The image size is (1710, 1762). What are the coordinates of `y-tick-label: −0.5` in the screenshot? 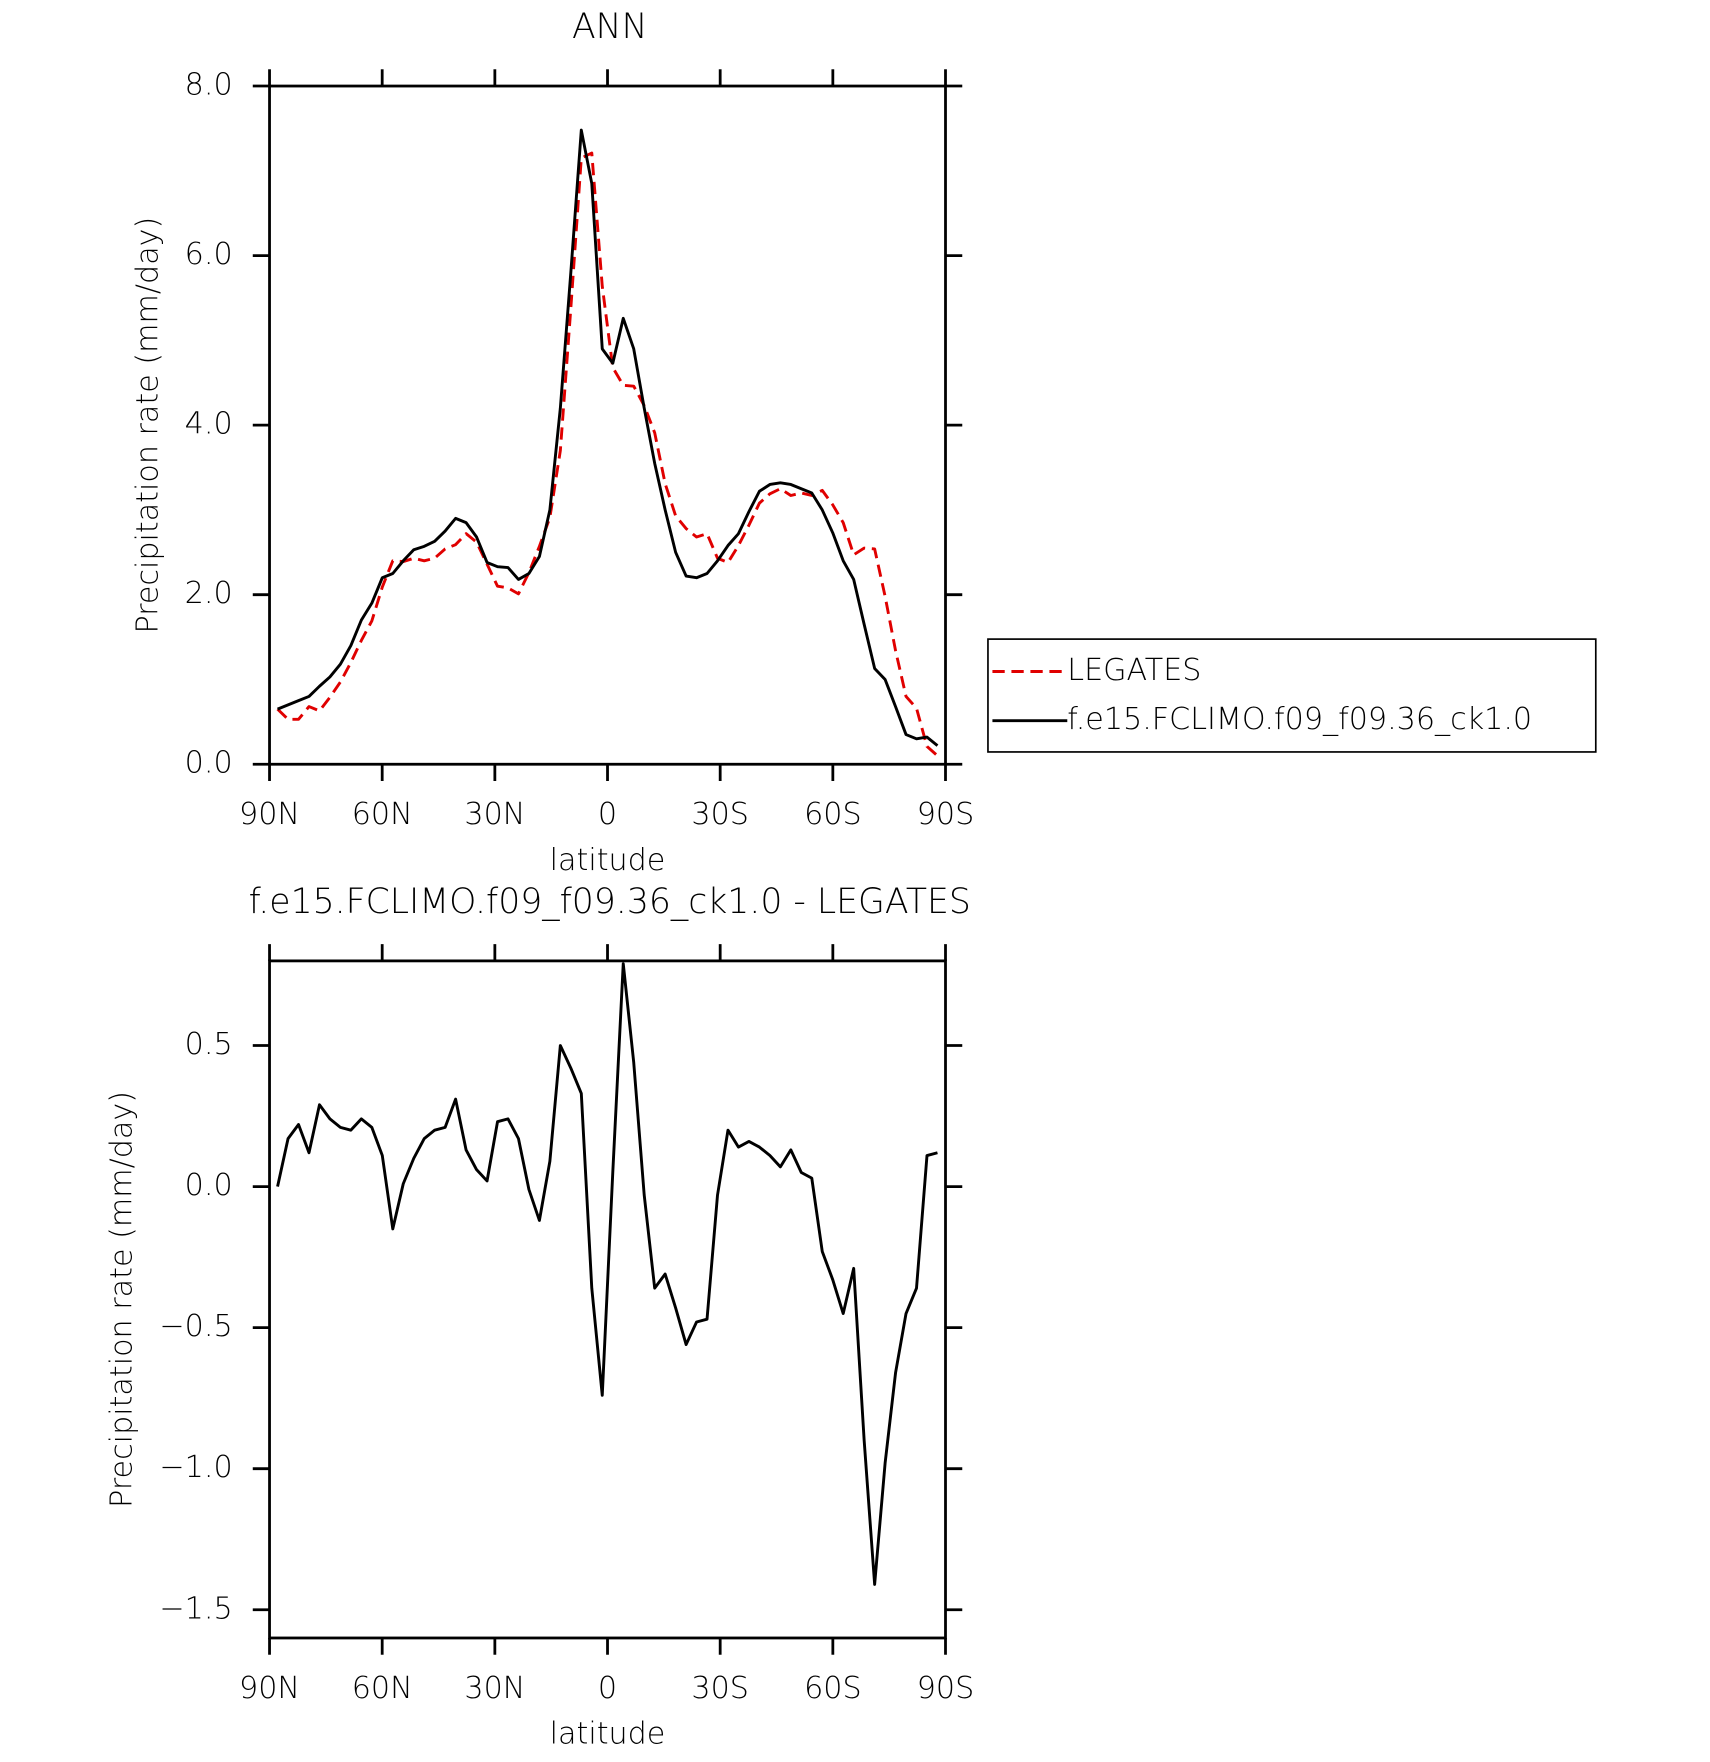 It's located at (195, 1326).